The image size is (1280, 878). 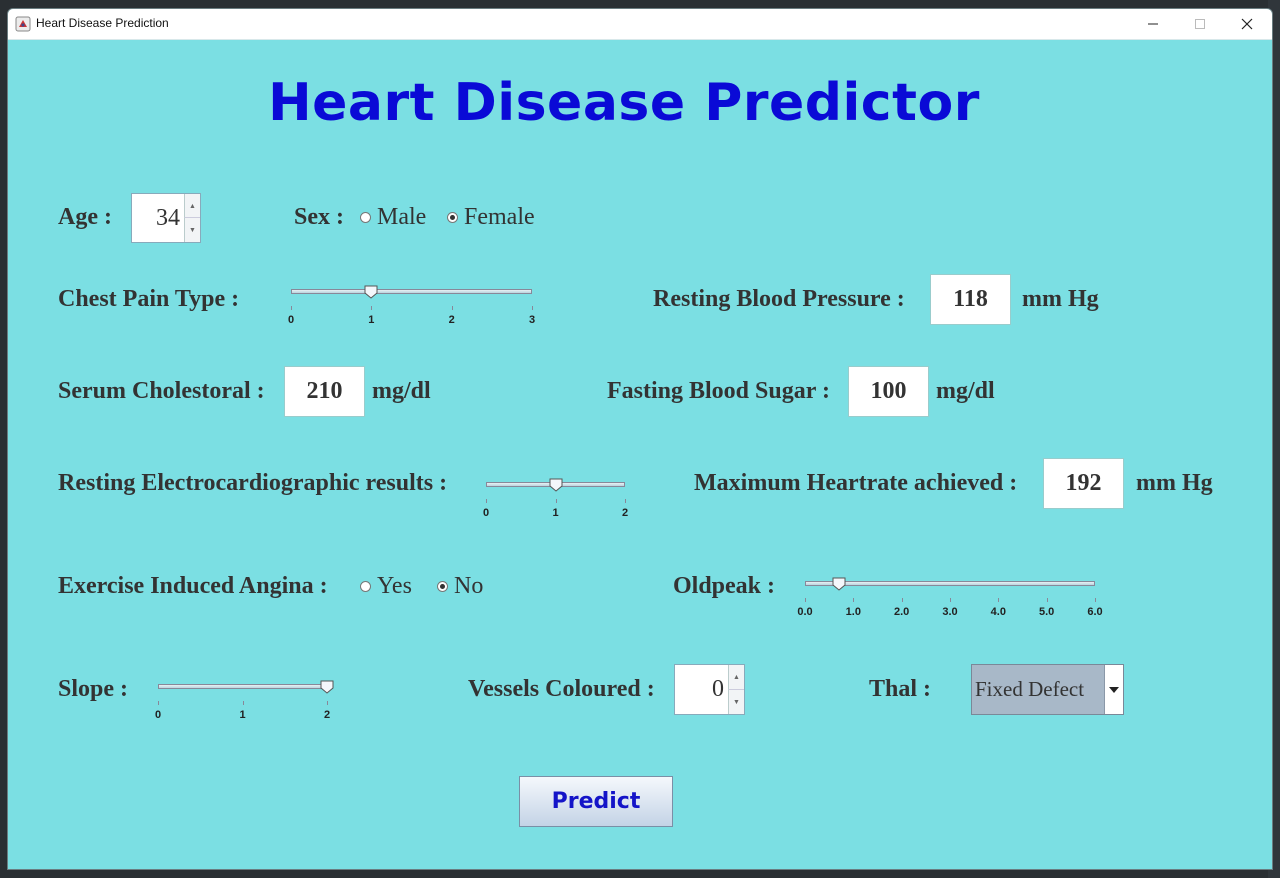 What do you see at coordinates (1060, 299) in the screenshot?
I see `resting-bp-unit: mm Hg` at bounding box center [1060, 299].